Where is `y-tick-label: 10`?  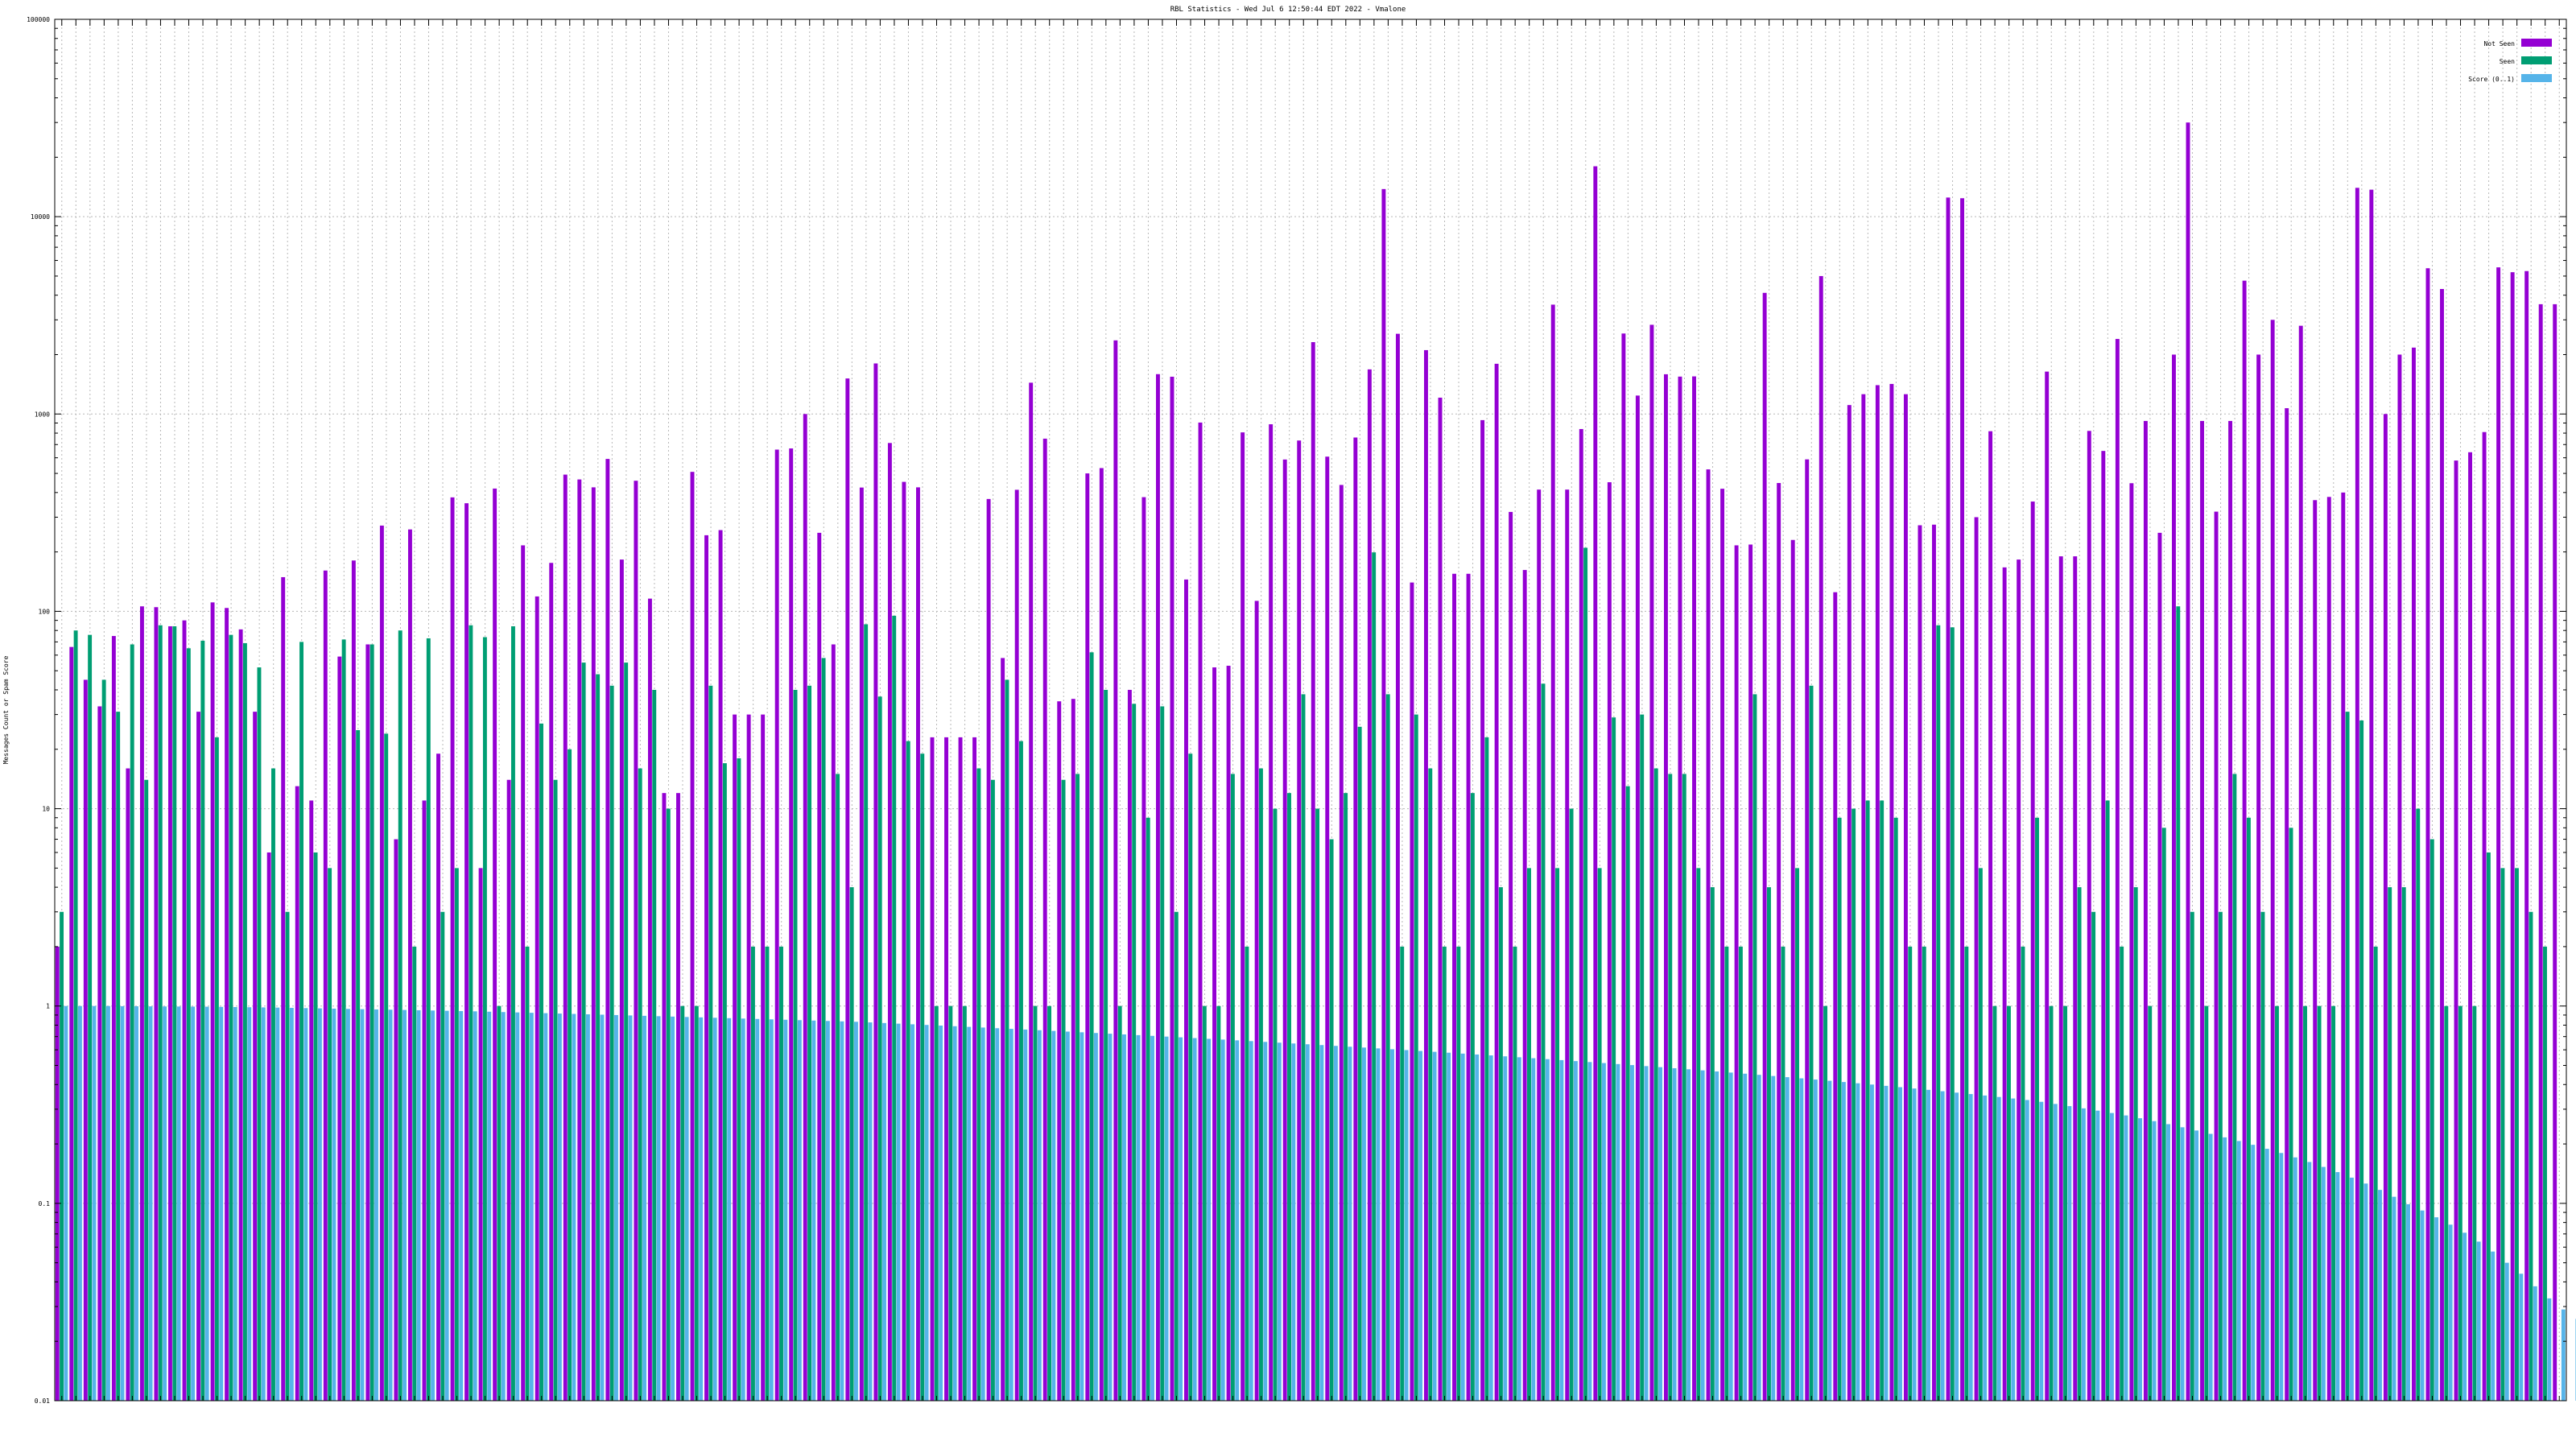
y-tick-label: 10 is located at coordinates (46, 809).